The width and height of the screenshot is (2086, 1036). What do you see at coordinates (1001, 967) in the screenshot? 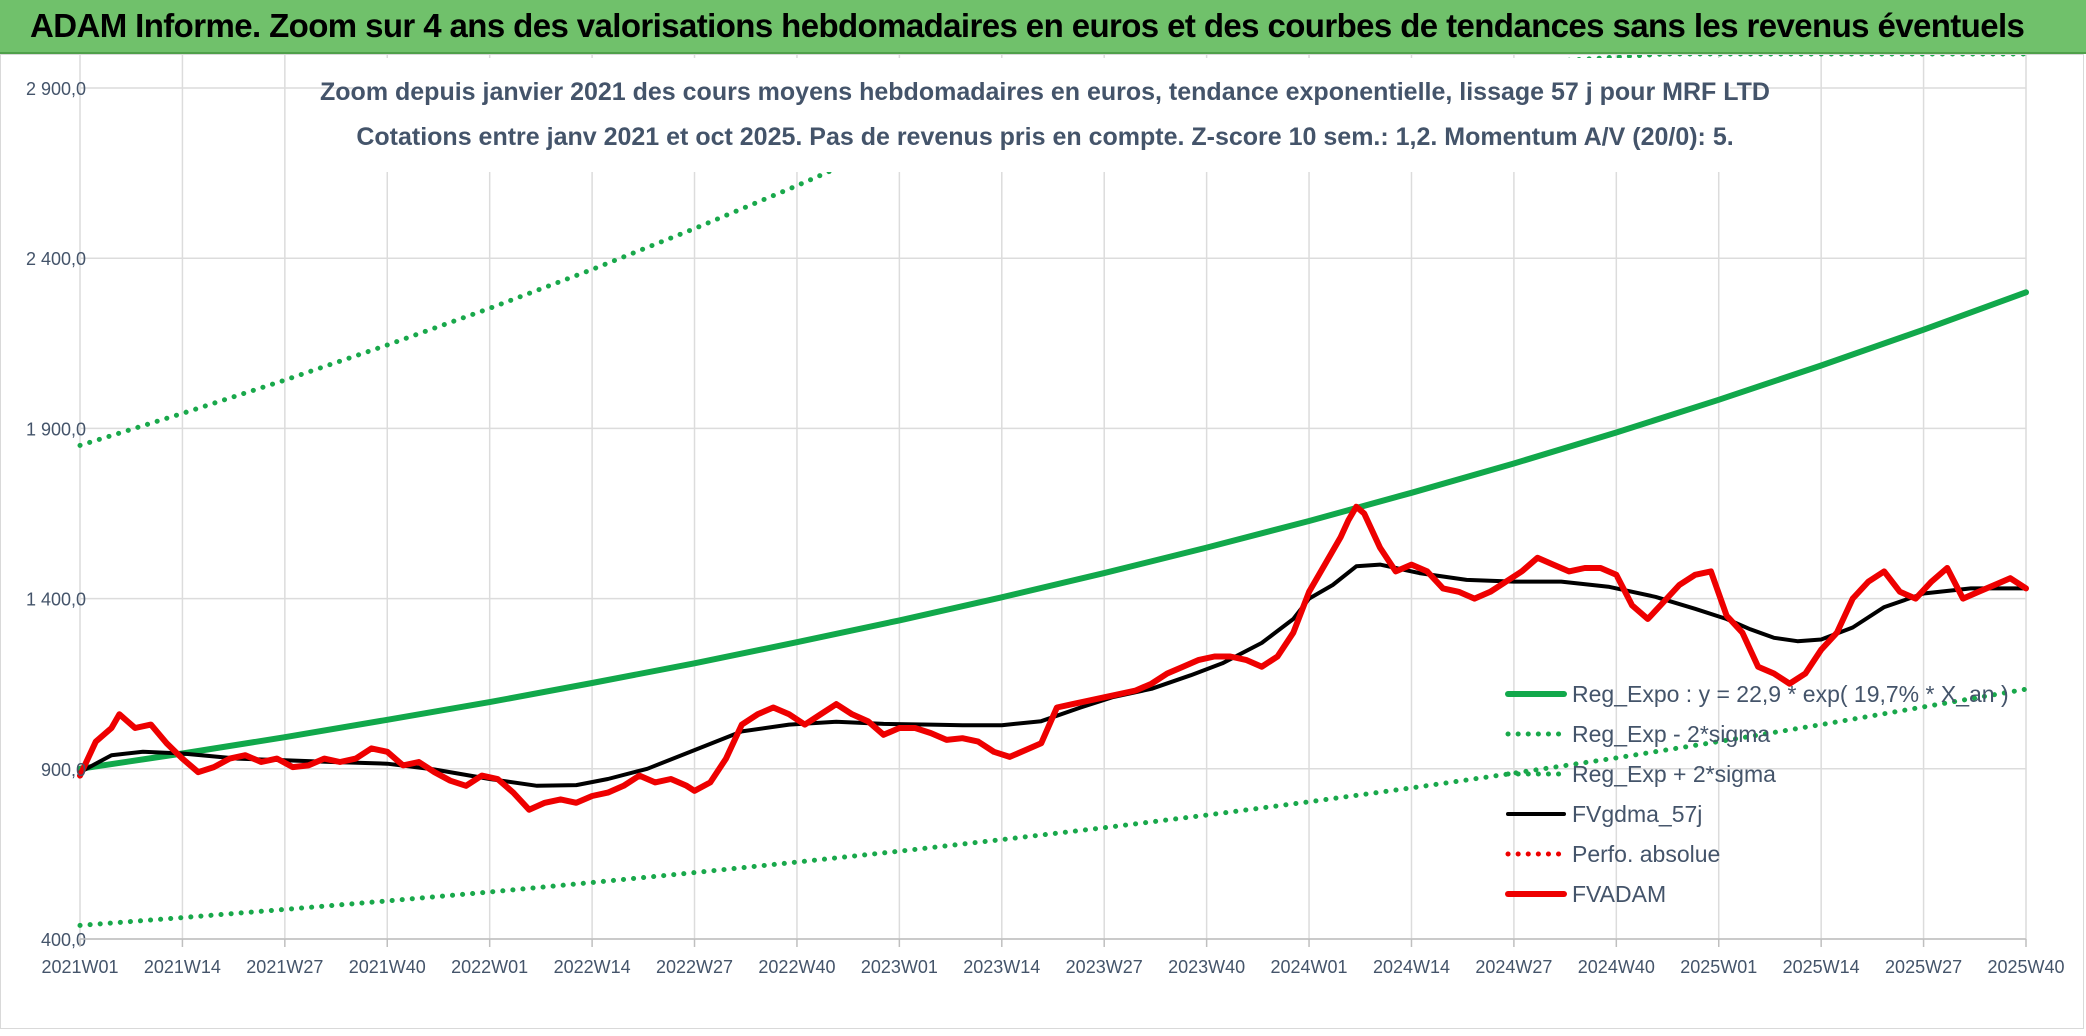
I see `x-tick-label: 2023W14` at bounding box center [1001, 967].